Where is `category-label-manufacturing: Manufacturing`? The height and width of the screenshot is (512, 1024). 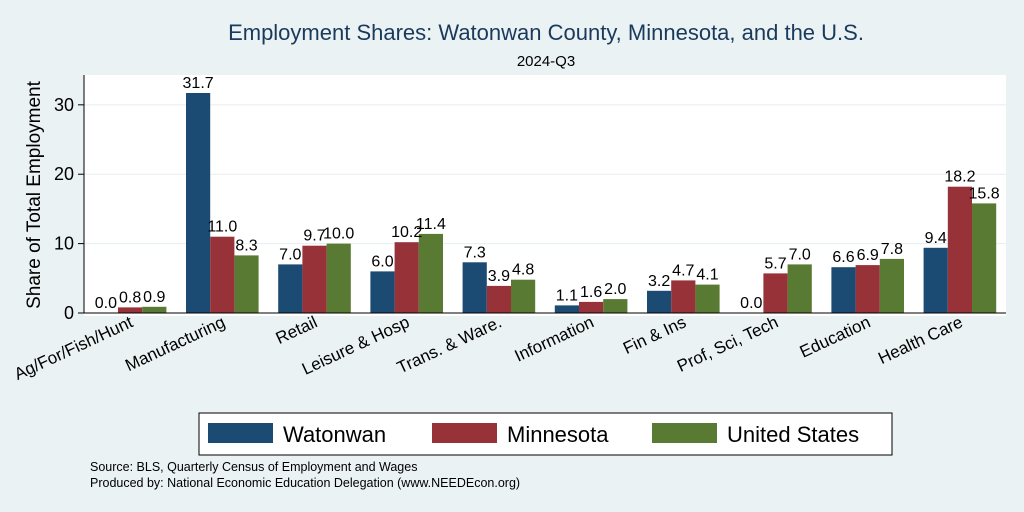 category-label-manufacturing: Manufacturing is located at coordinates (175, 343).